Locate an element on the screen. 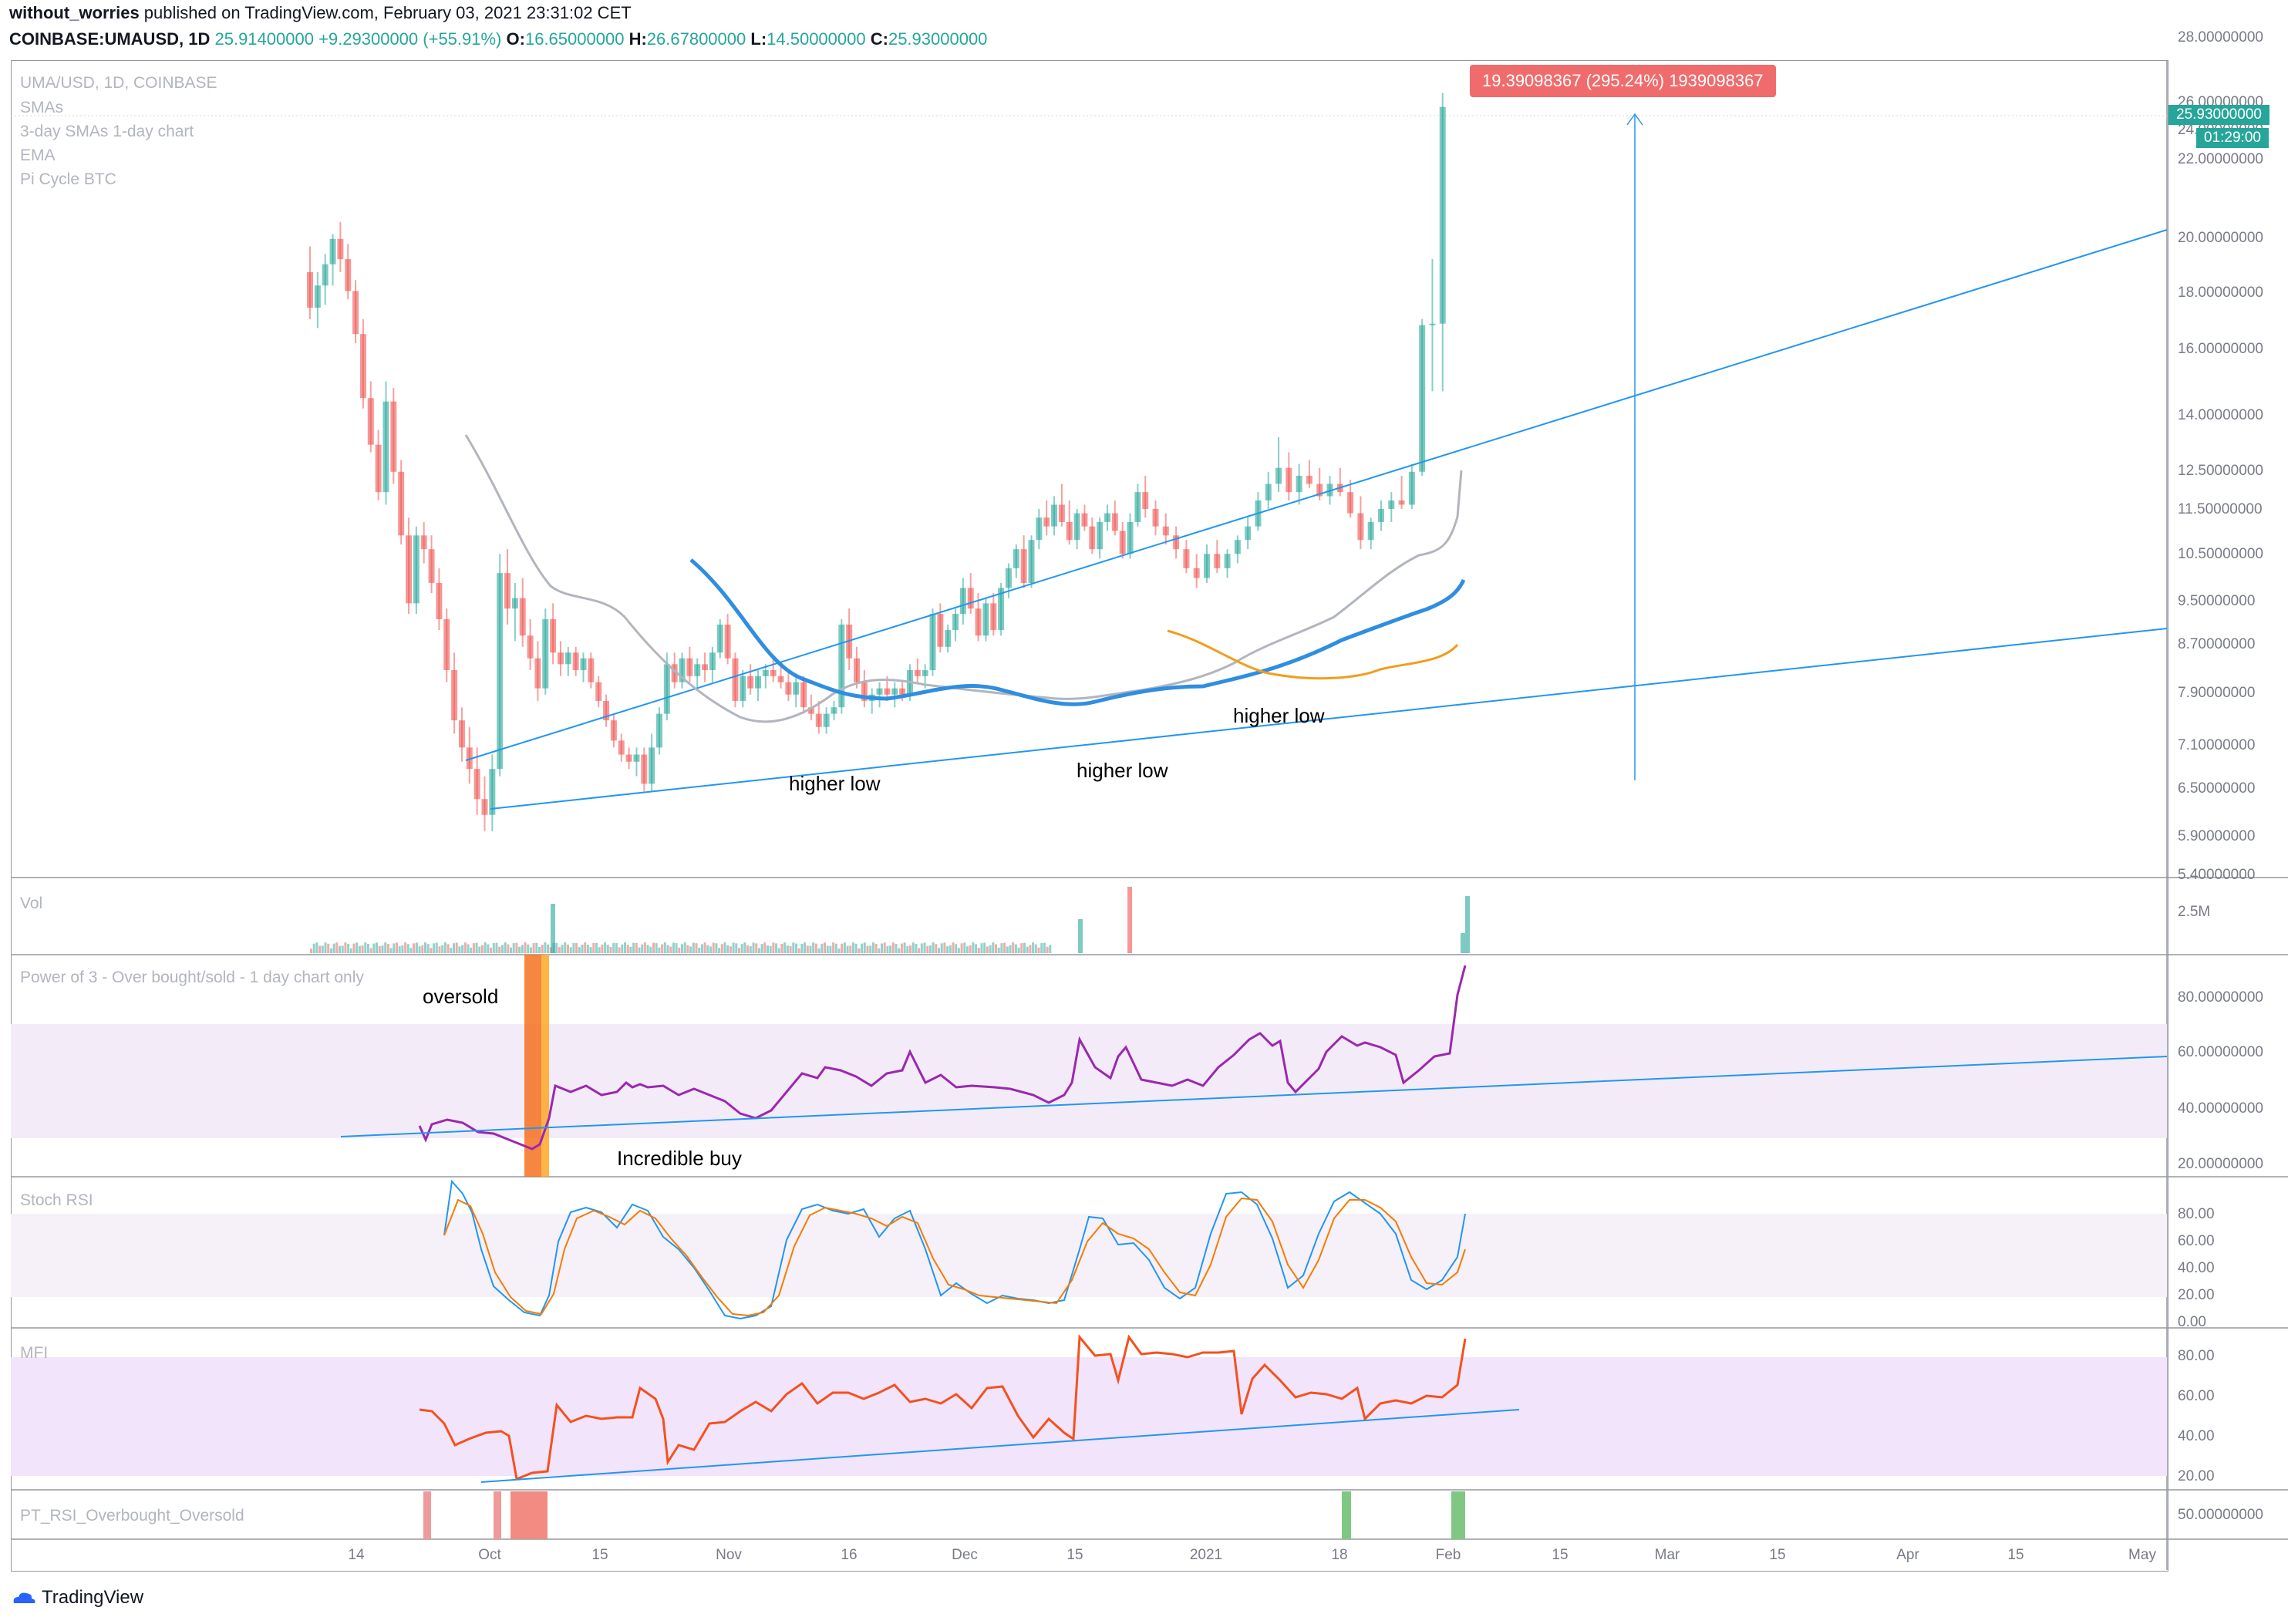  power3-line is located at coordinates (942, 1058).